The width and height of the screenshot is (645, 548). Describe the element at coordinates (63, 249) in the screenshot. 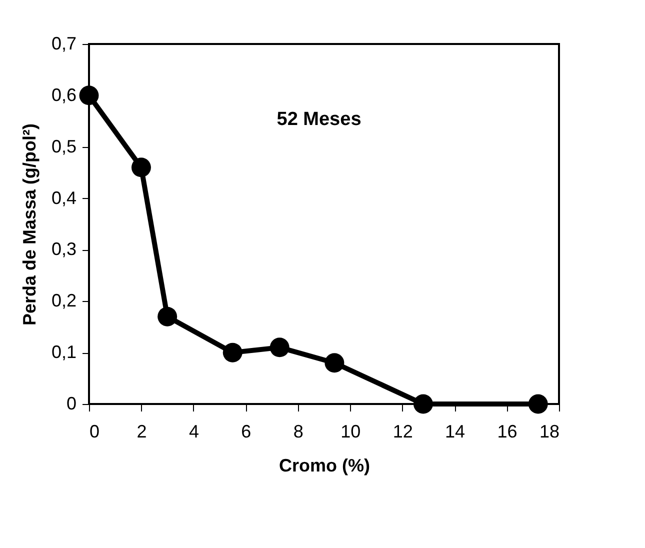

I see `y-tick-label: 0,3` at that location.